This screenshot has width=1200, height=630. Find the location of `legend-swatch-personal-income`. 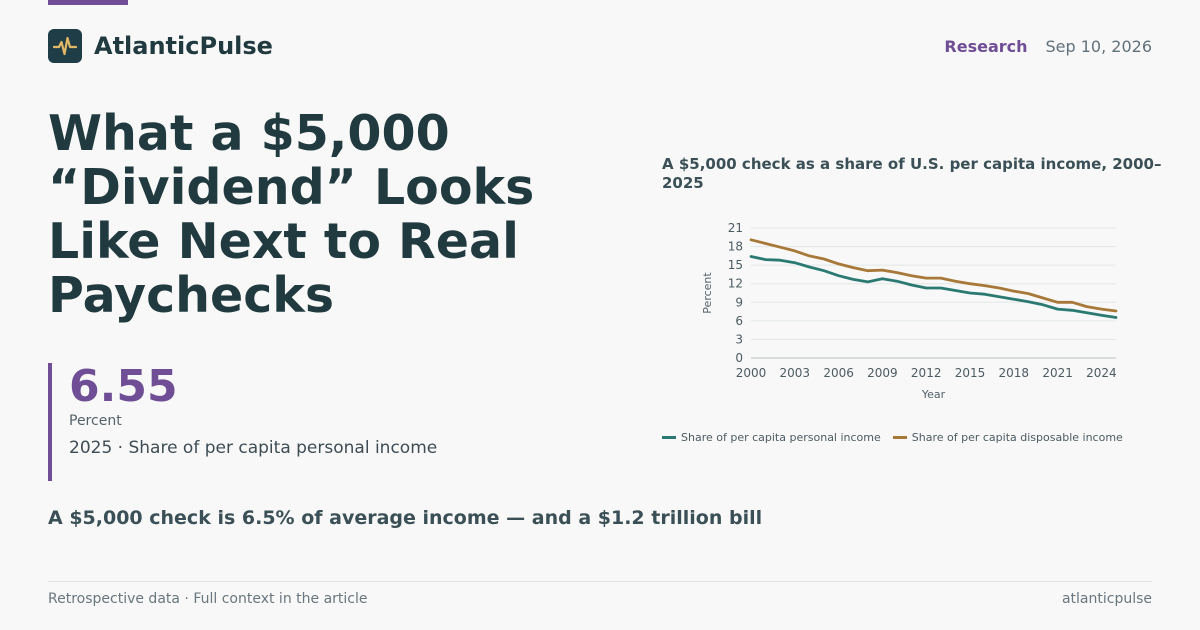

legend-swatch-personal-income is located at coordinates (669, 437).